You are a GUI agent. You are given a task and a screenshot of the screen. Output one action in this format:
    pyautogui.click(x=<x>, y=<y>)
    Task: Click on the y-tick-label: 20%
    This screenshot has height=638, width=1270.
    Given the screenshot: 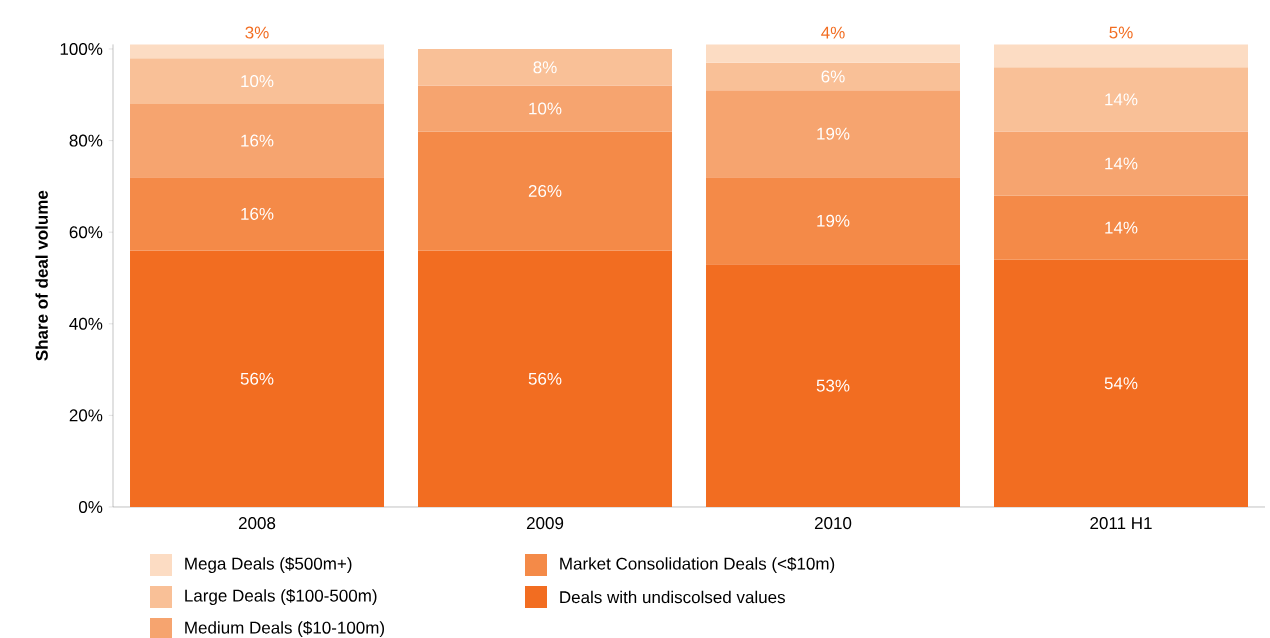 What is the action you would take?
    pyautogui.click(x=86, y=415)
    